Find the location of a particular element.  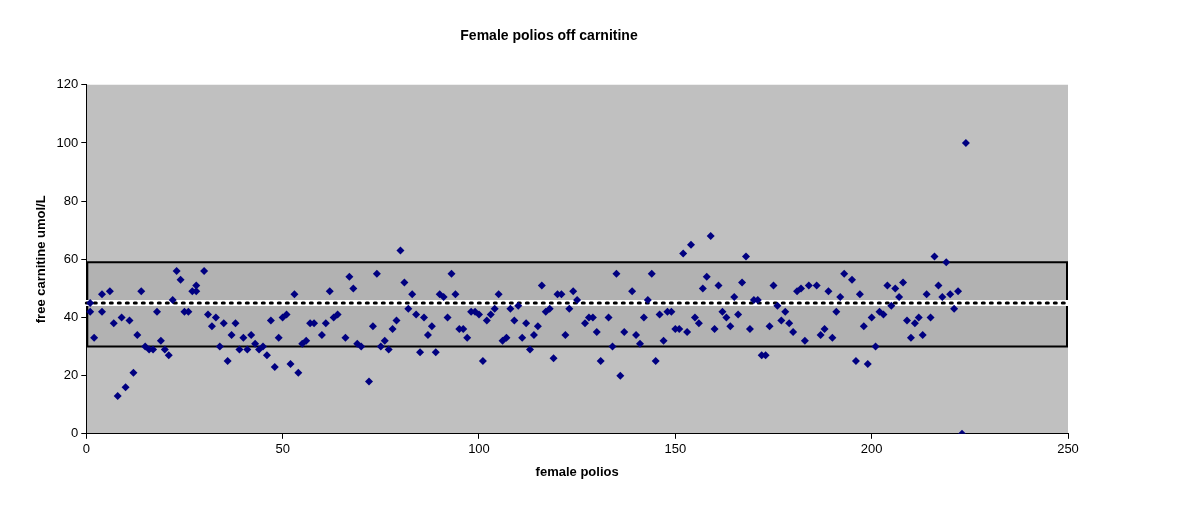

y-axis-title: free carnitine umol/L is located at coordinates (41, 259).